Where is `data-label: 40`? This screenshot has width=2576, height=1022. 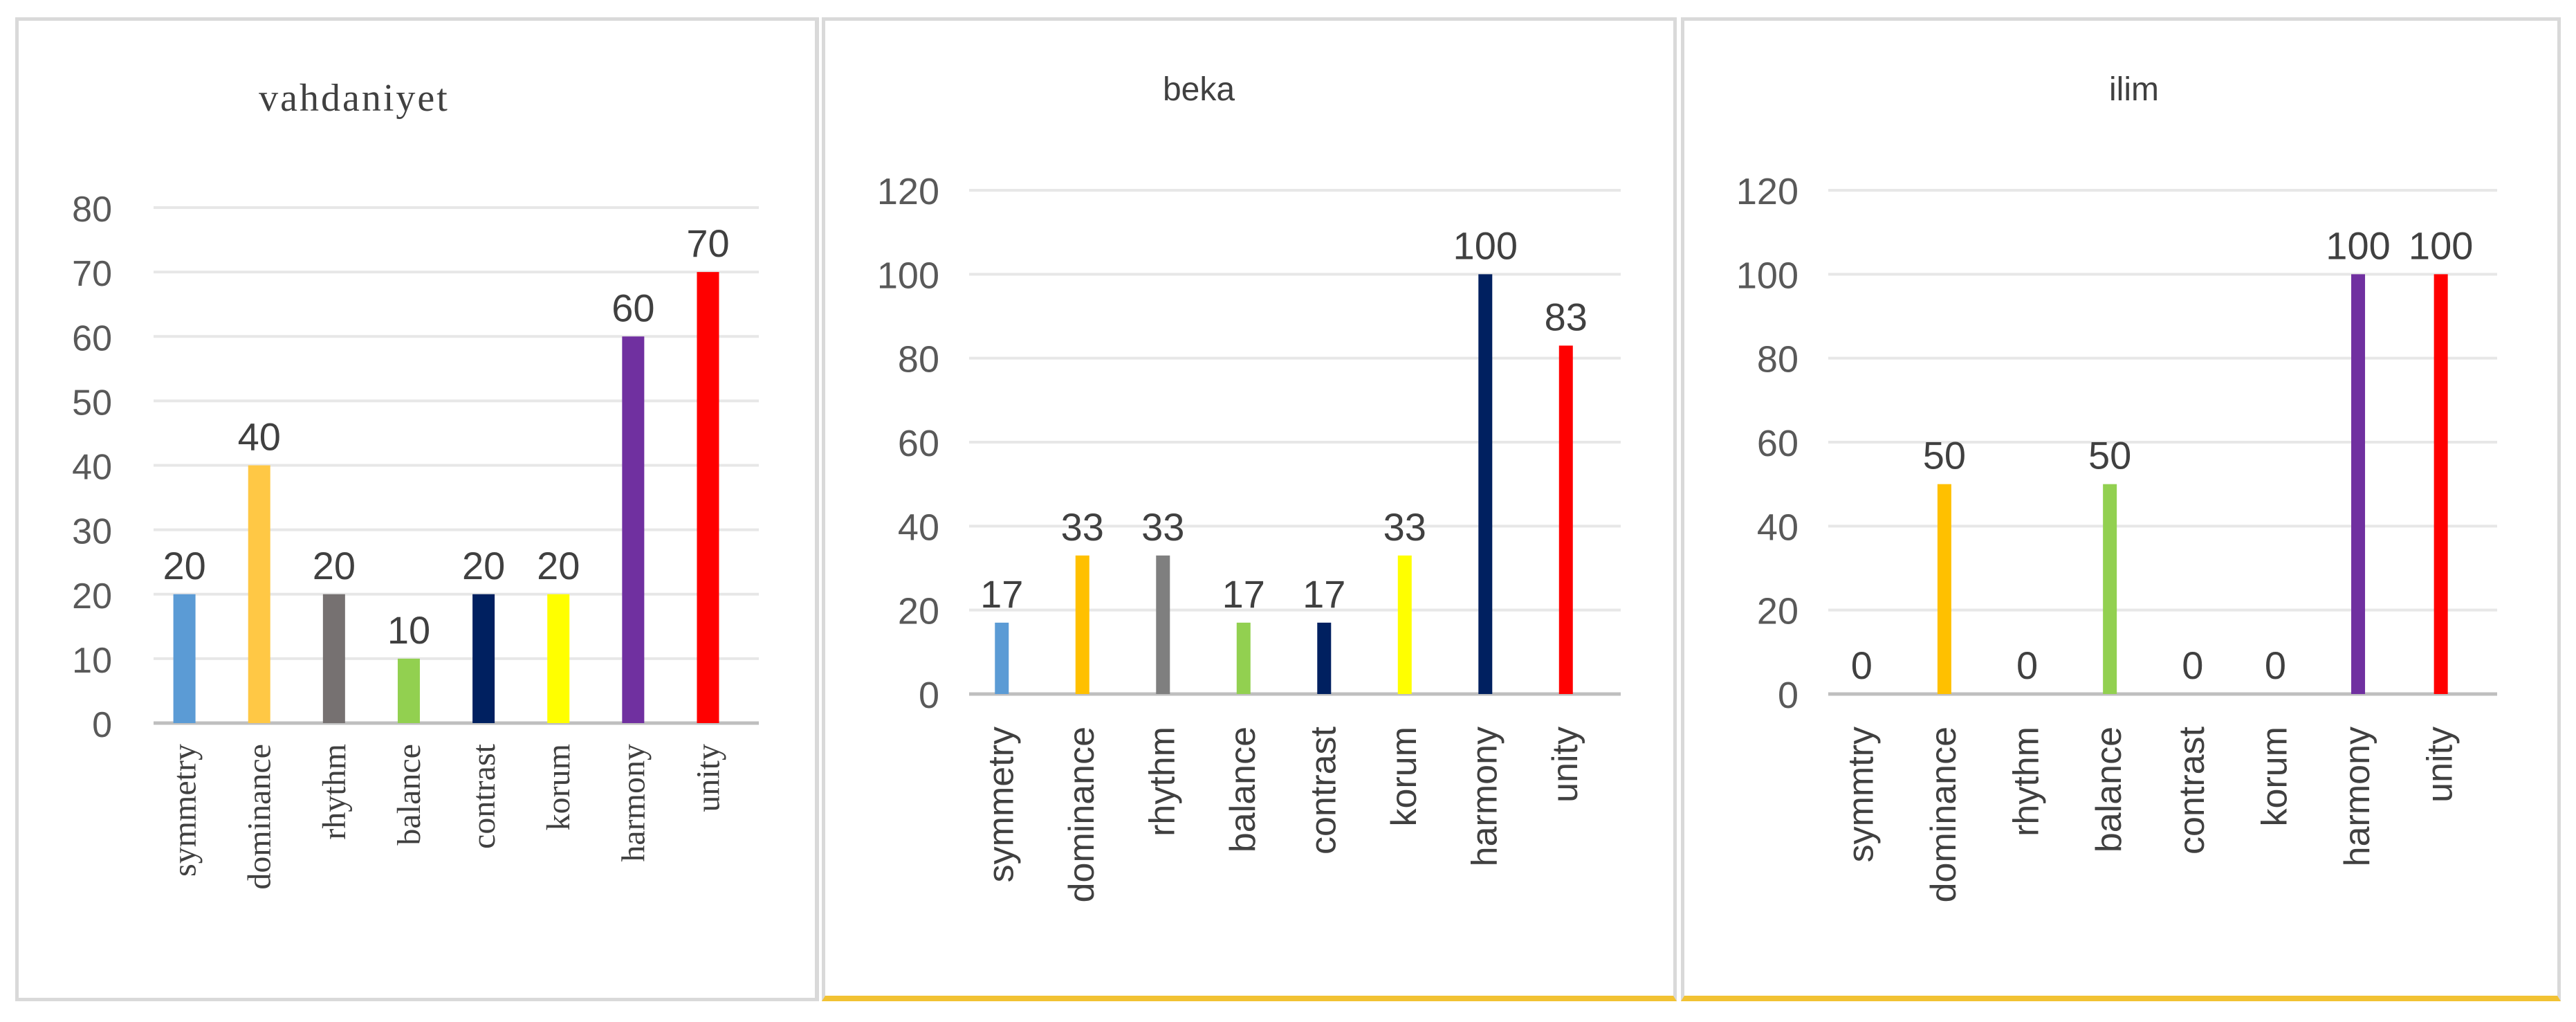
data-label: 40 is located at coordinates (259, 437).